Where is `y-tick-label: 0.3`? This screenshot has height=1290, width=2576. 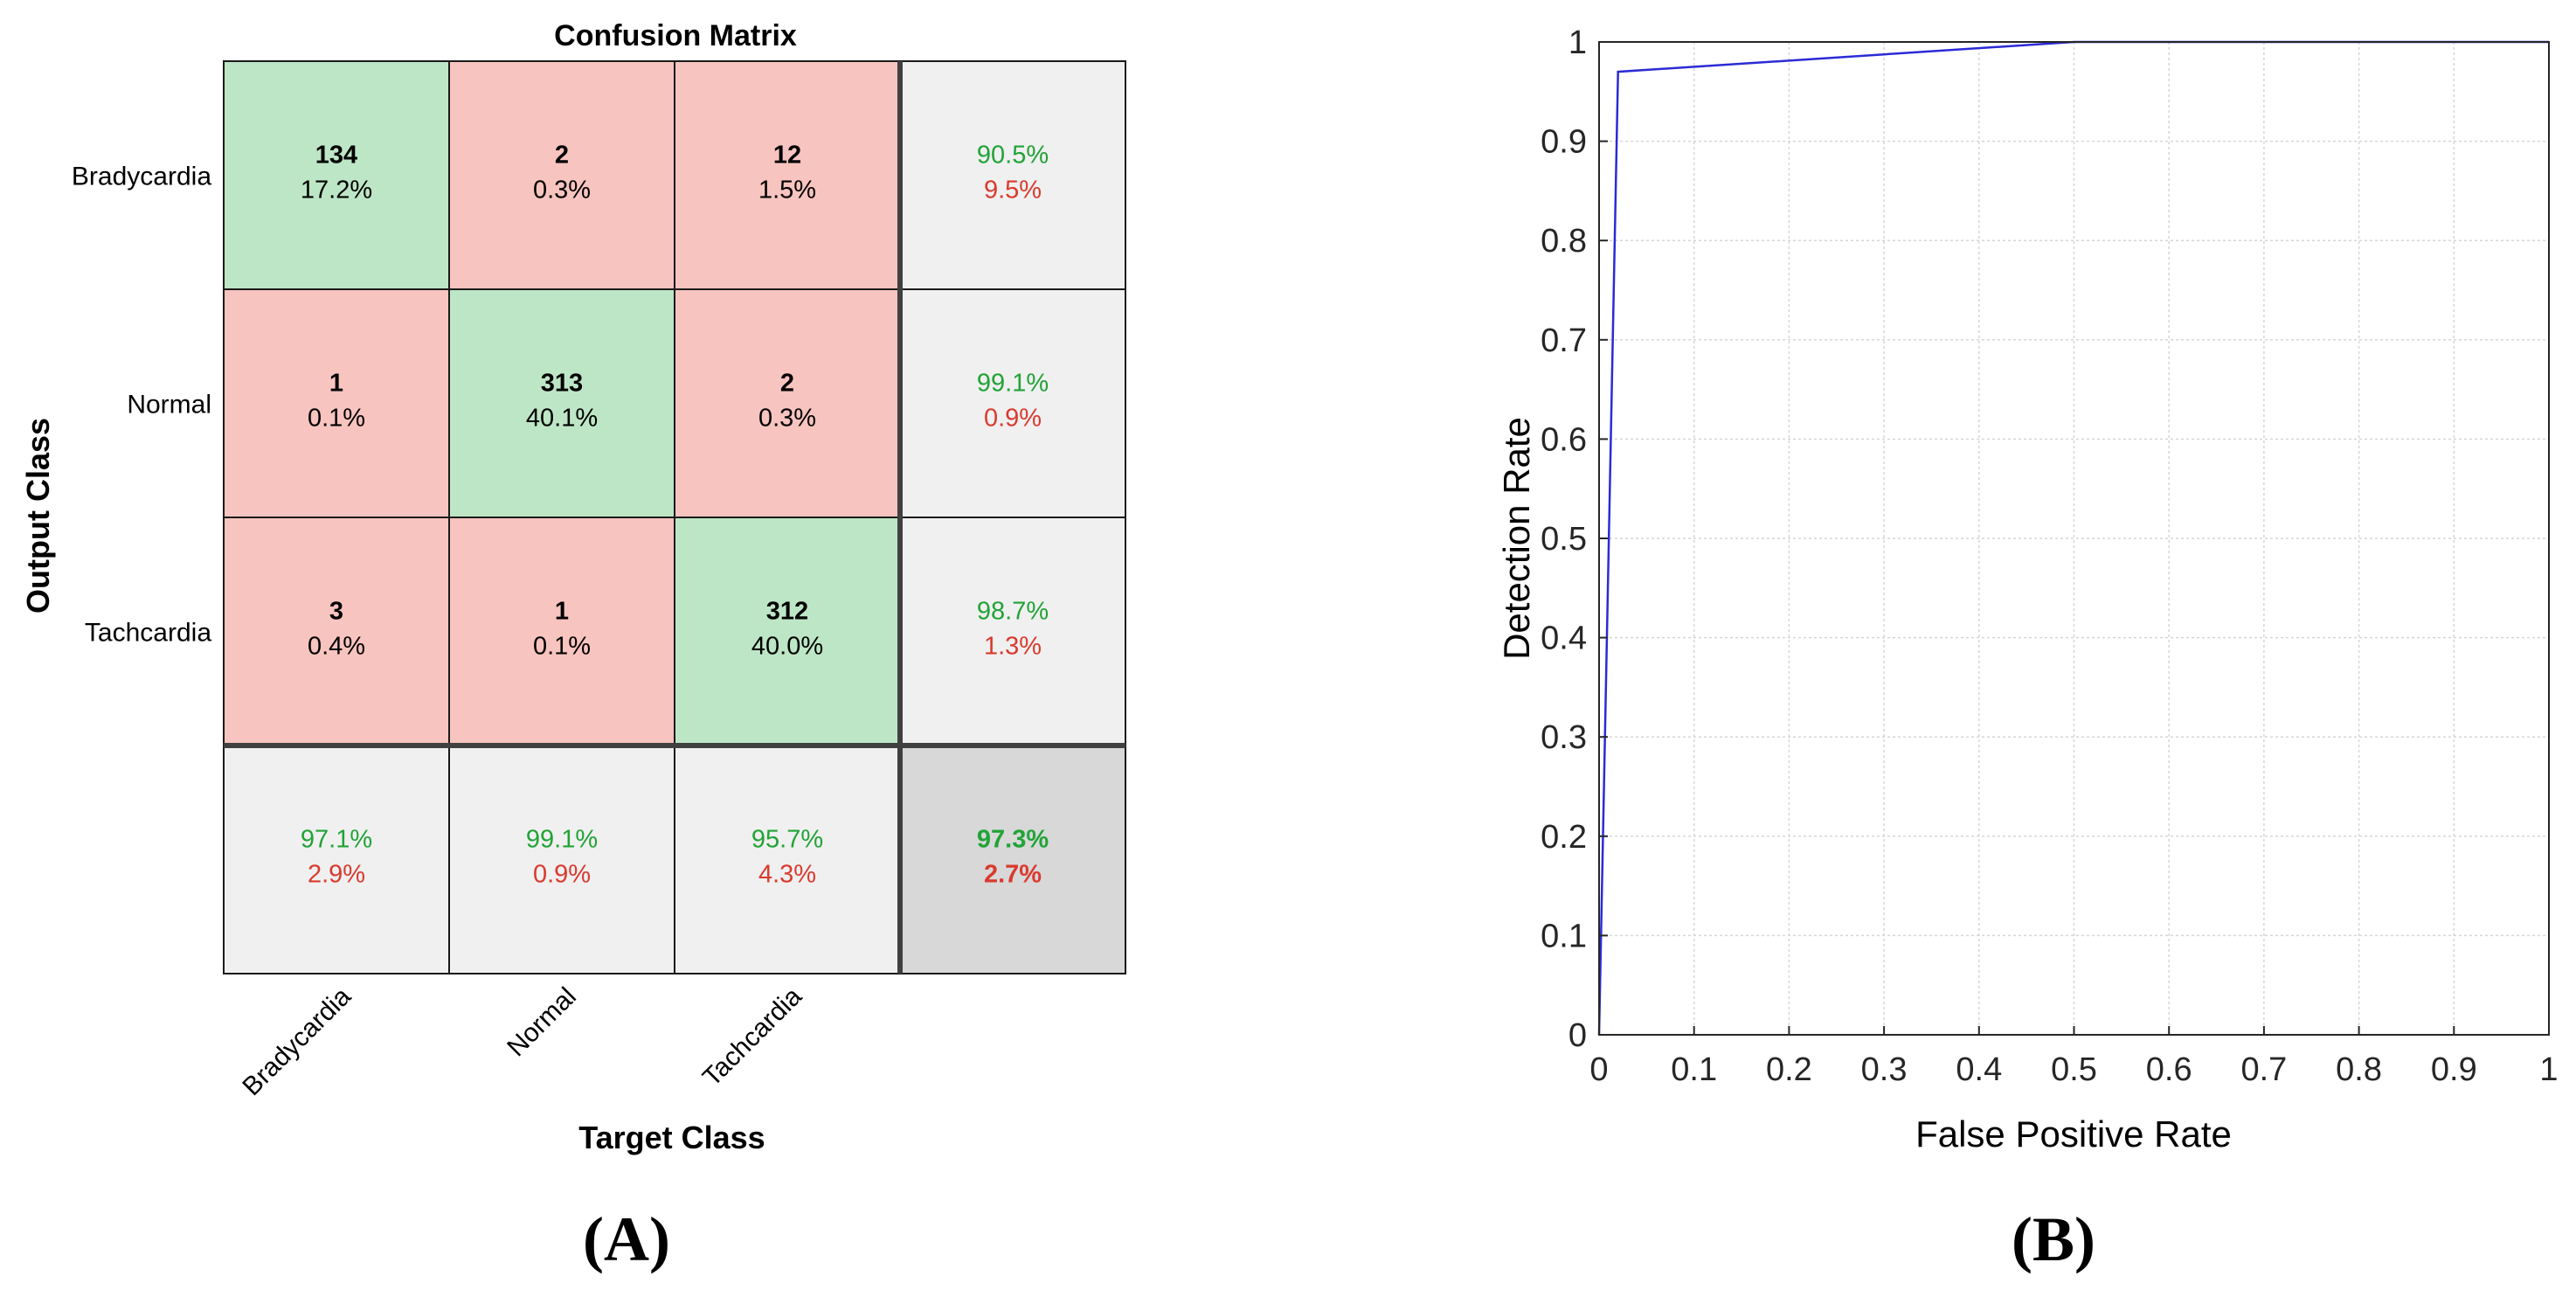 y-tick-label: 0.3 is located at coordinates (1564, 737).